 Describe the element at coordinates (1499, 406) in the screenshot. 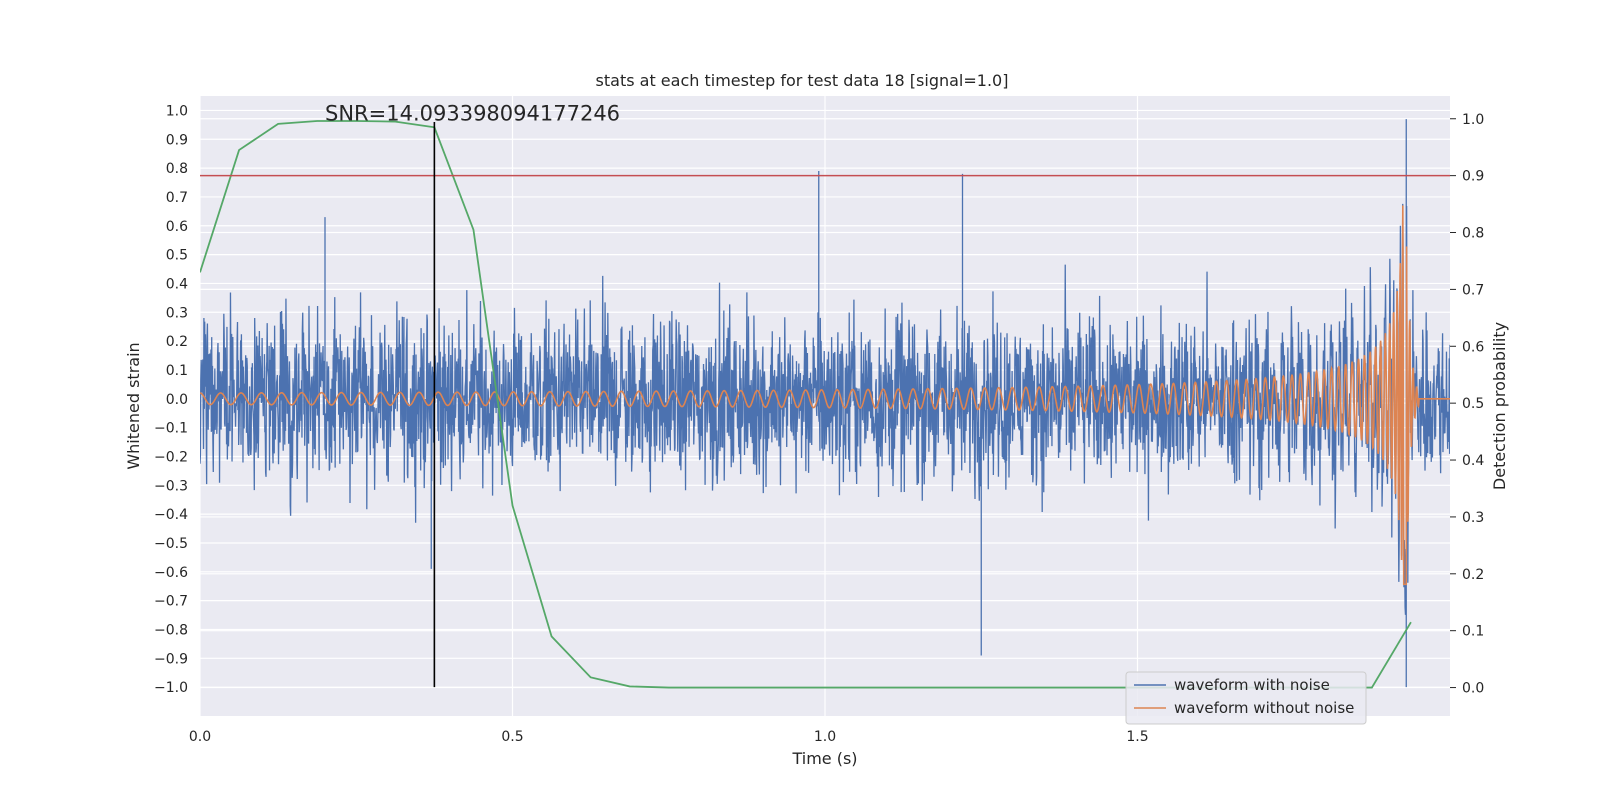

I see `y-axis-right-label: Detection probability` at that location.